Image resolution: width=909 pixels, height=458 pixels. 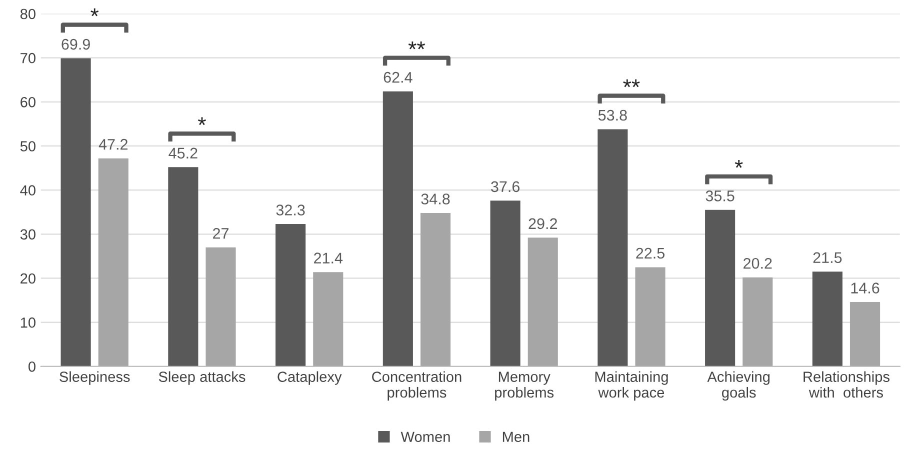 What do you see at coordinates (28, 322) in the screenshot?
I see `y-tick-label: 10` at bounding box center [28, 322].